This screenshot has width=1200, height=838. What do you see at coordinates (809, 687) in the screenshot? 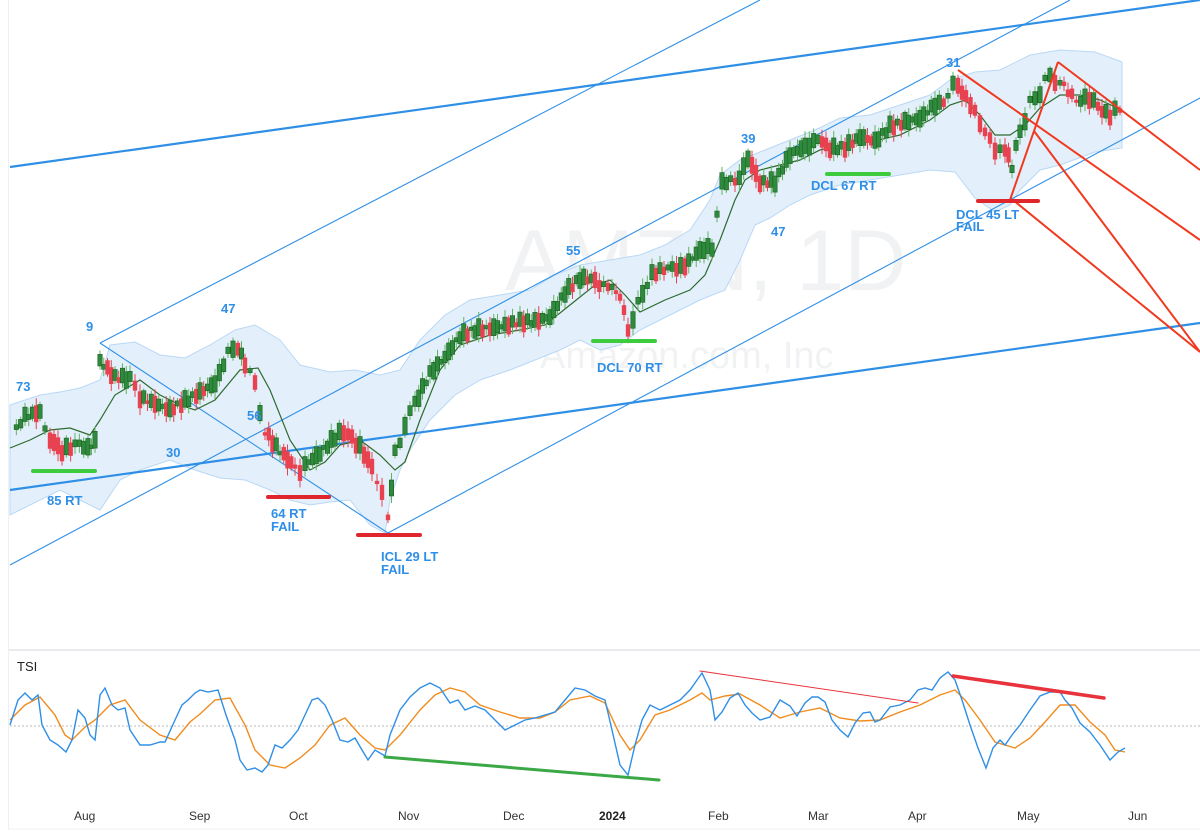
I see `bearish-divergence-thin` at bounding box center [809, 687].